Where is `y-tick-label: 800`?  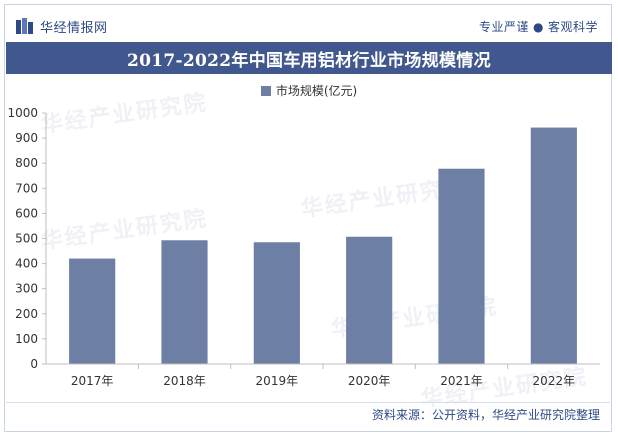
y-tick-label: 800 is located at coordinates (26, 163).